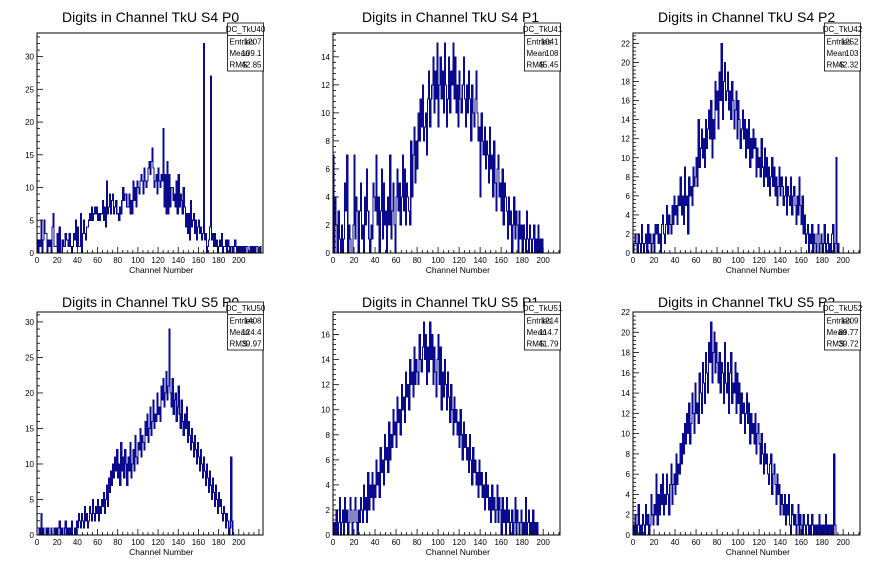  I want to click on y-tick-label: 18, so click(625, 353).